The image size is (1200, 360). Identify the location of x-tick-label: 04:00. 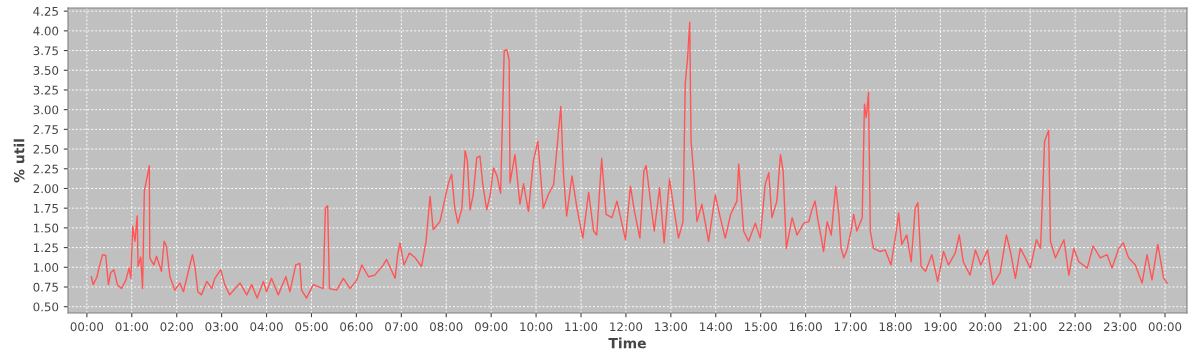
(266, 327).